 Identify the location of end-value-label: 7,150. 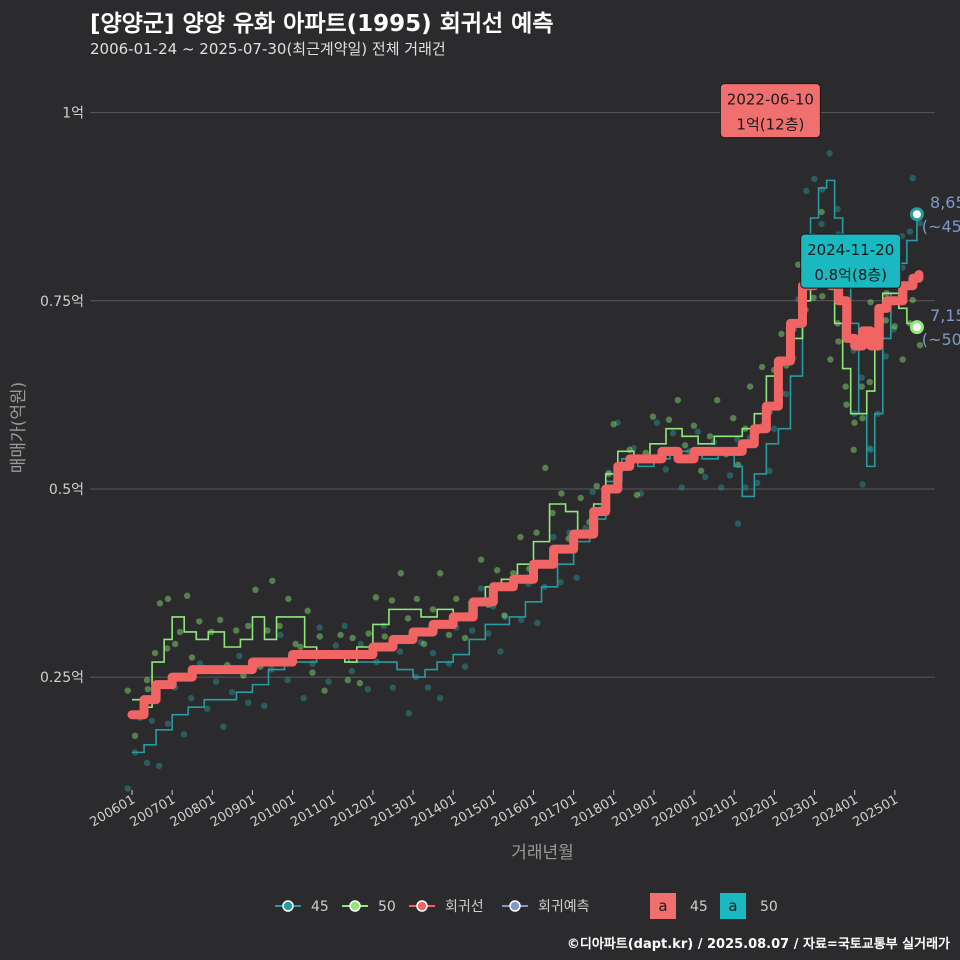
(945, 315).